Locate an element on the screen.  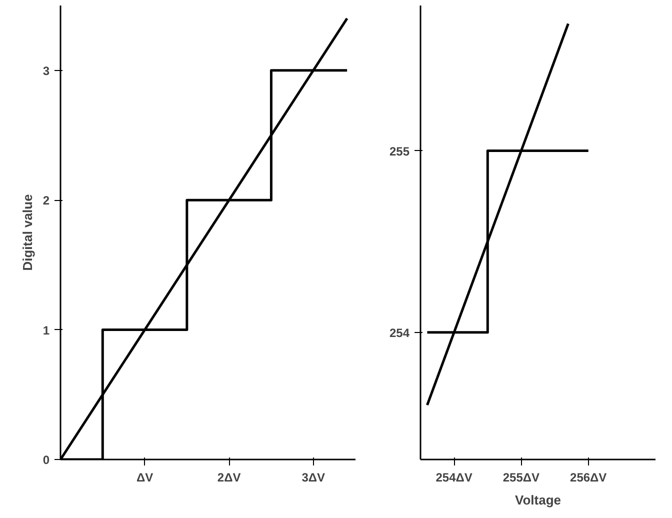
x-tick-label: 3ΔV is located at coordinates (314, 477).